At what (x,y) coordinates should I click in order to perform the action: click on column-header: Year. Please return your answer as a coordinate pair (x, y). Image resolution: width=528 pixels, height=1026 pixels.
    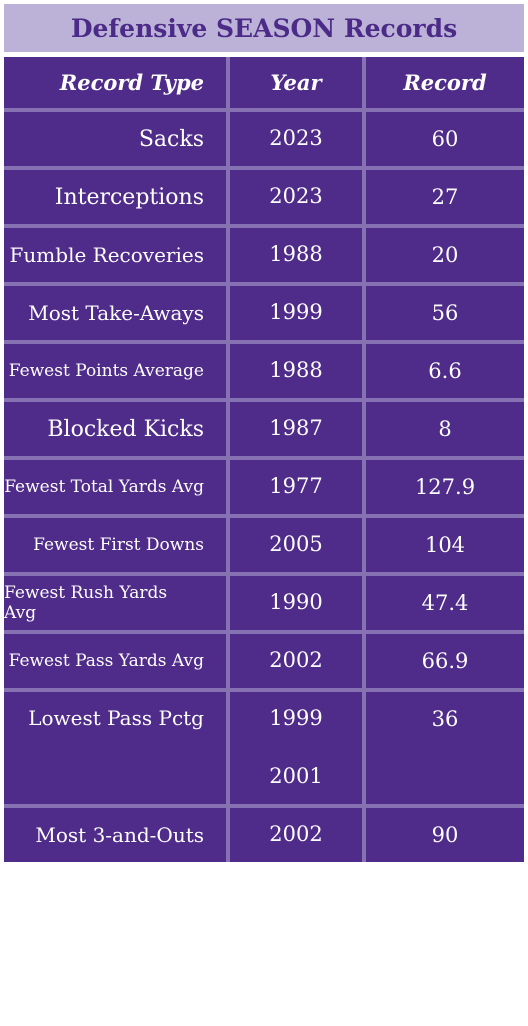
    Looking at the image, I should click on (296, 82).